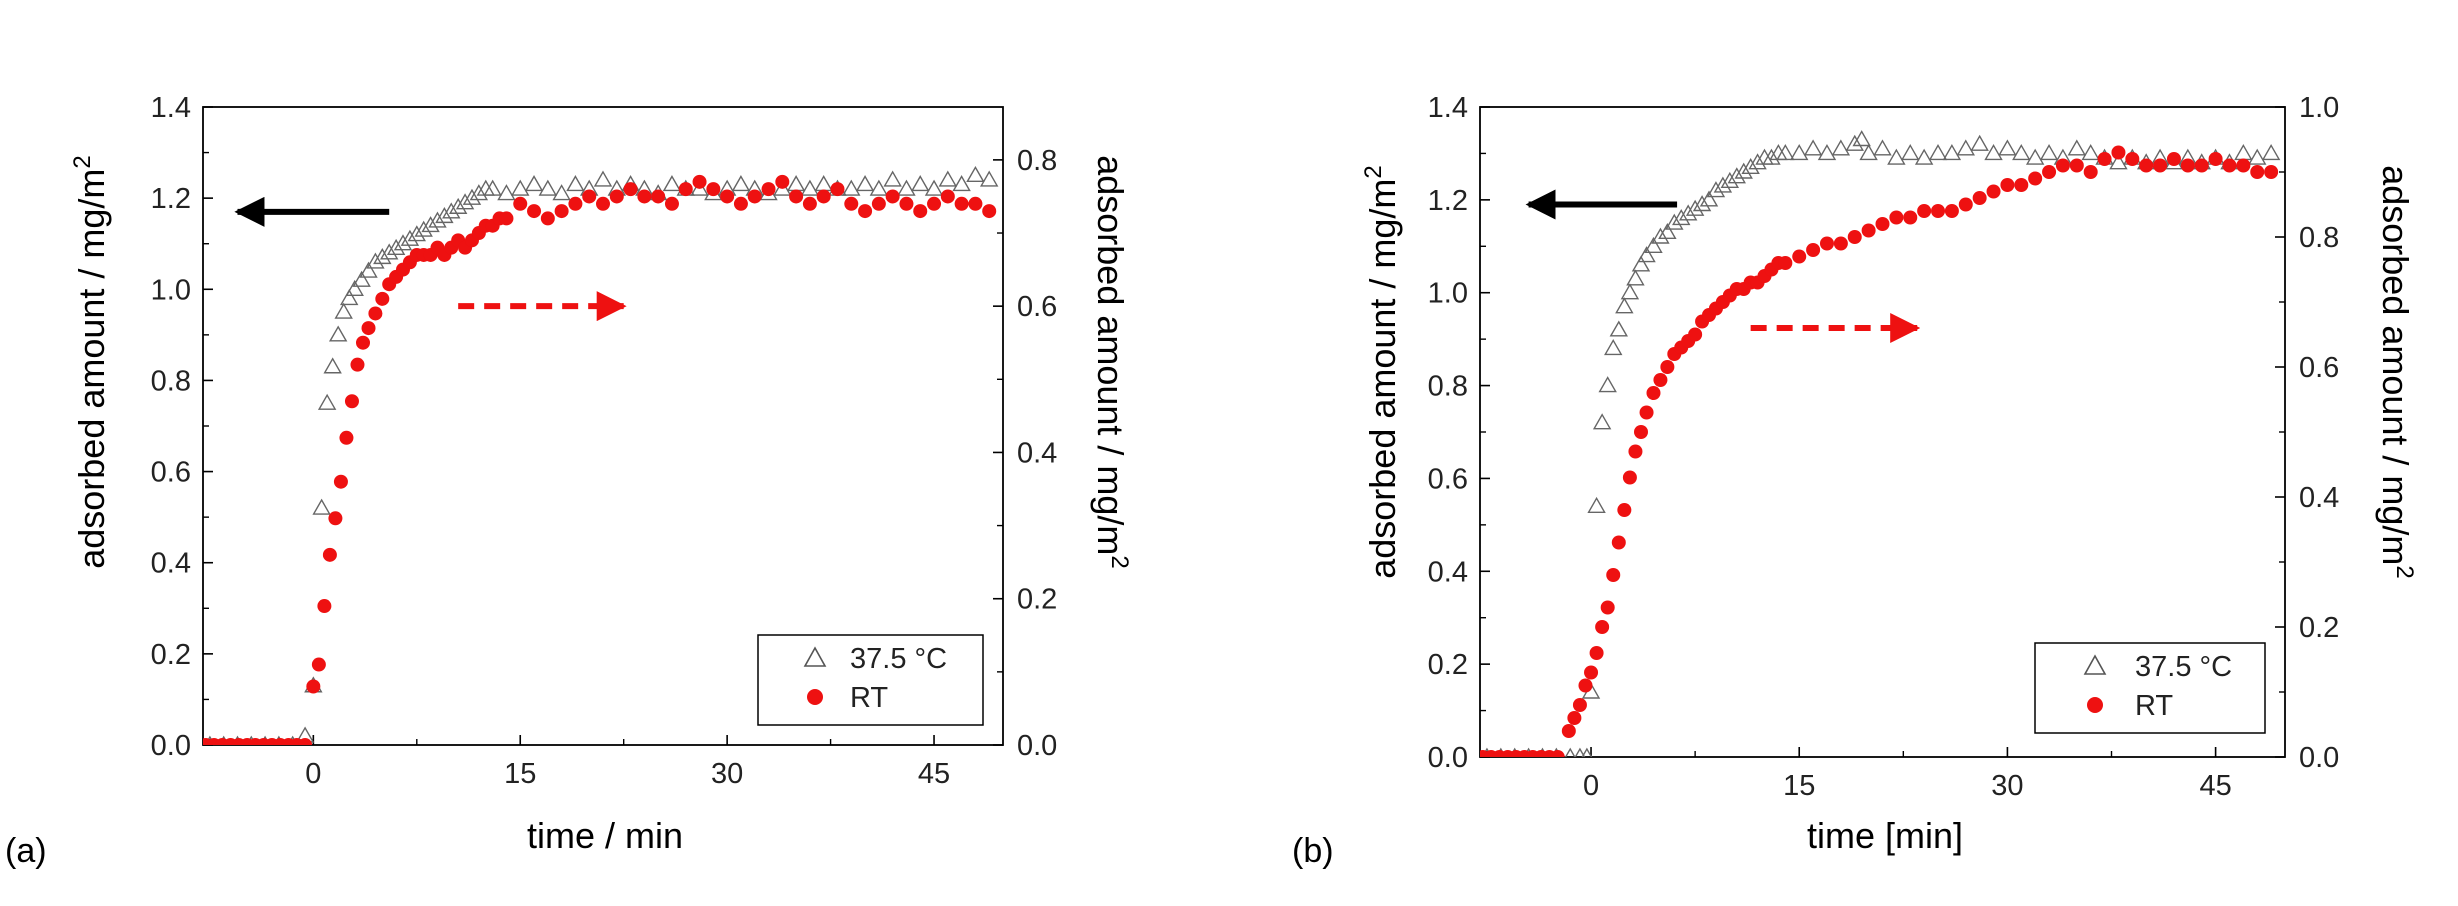 This screenshot has width=2458, height=906. Describe the element at coordinates (1037, 600) in the screenshot. I see `y-tick-label-right: 0.2` at that location.